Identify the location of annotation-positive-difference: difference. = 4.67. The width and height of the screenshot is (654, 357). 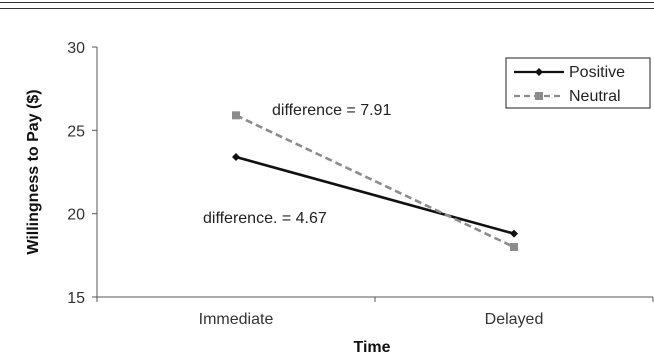
(265, 218).